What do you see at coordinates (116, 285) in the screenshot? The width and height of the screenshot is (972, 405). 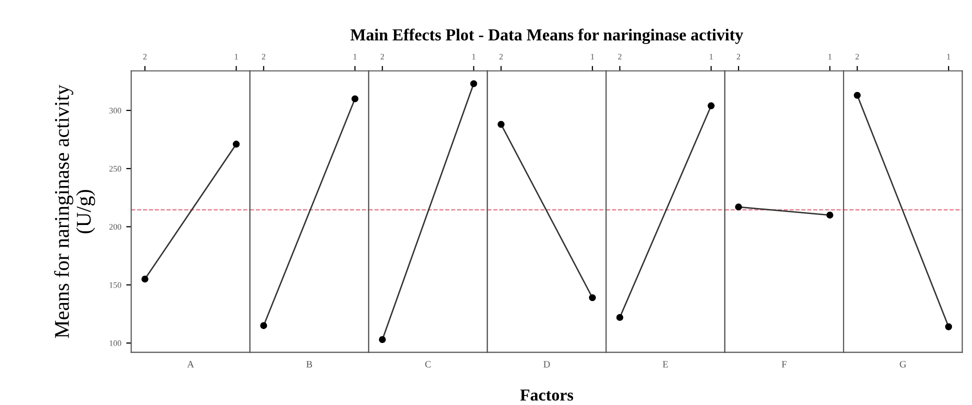 I see `y-tick-label: 150` at bounding box center [116, 285].